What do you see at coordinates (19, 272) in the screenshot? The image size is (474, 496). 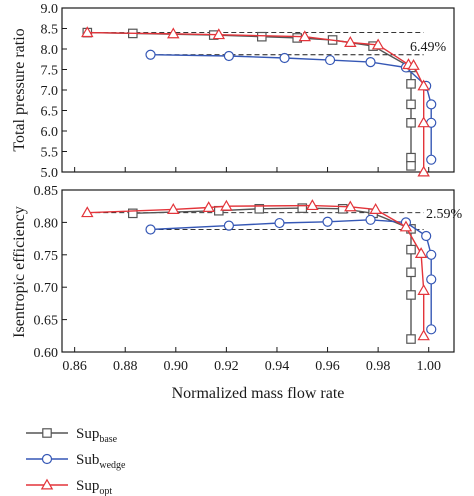 I see `bottom-y-axis-label: Isentropic efficiency` at bounding box center [19, 272].